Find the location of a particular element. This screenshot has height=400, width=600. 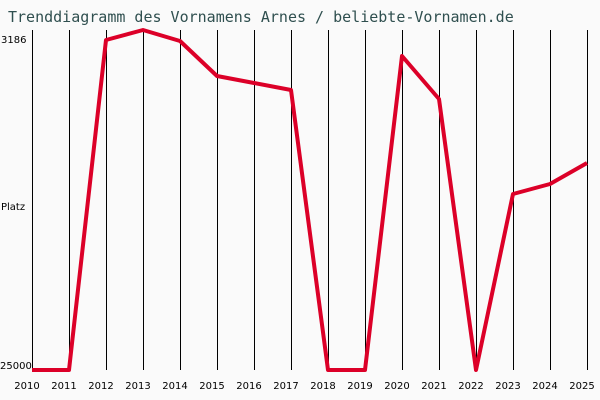

x-tick-label: 2011 is located at coordinates (64, 386).